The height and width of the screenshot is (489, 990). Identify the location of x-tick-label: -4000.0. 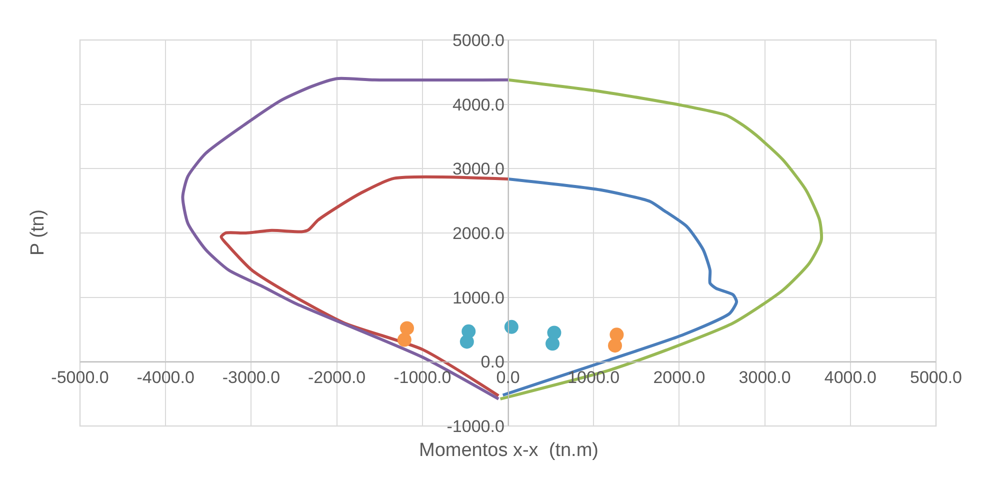
(165, 378).